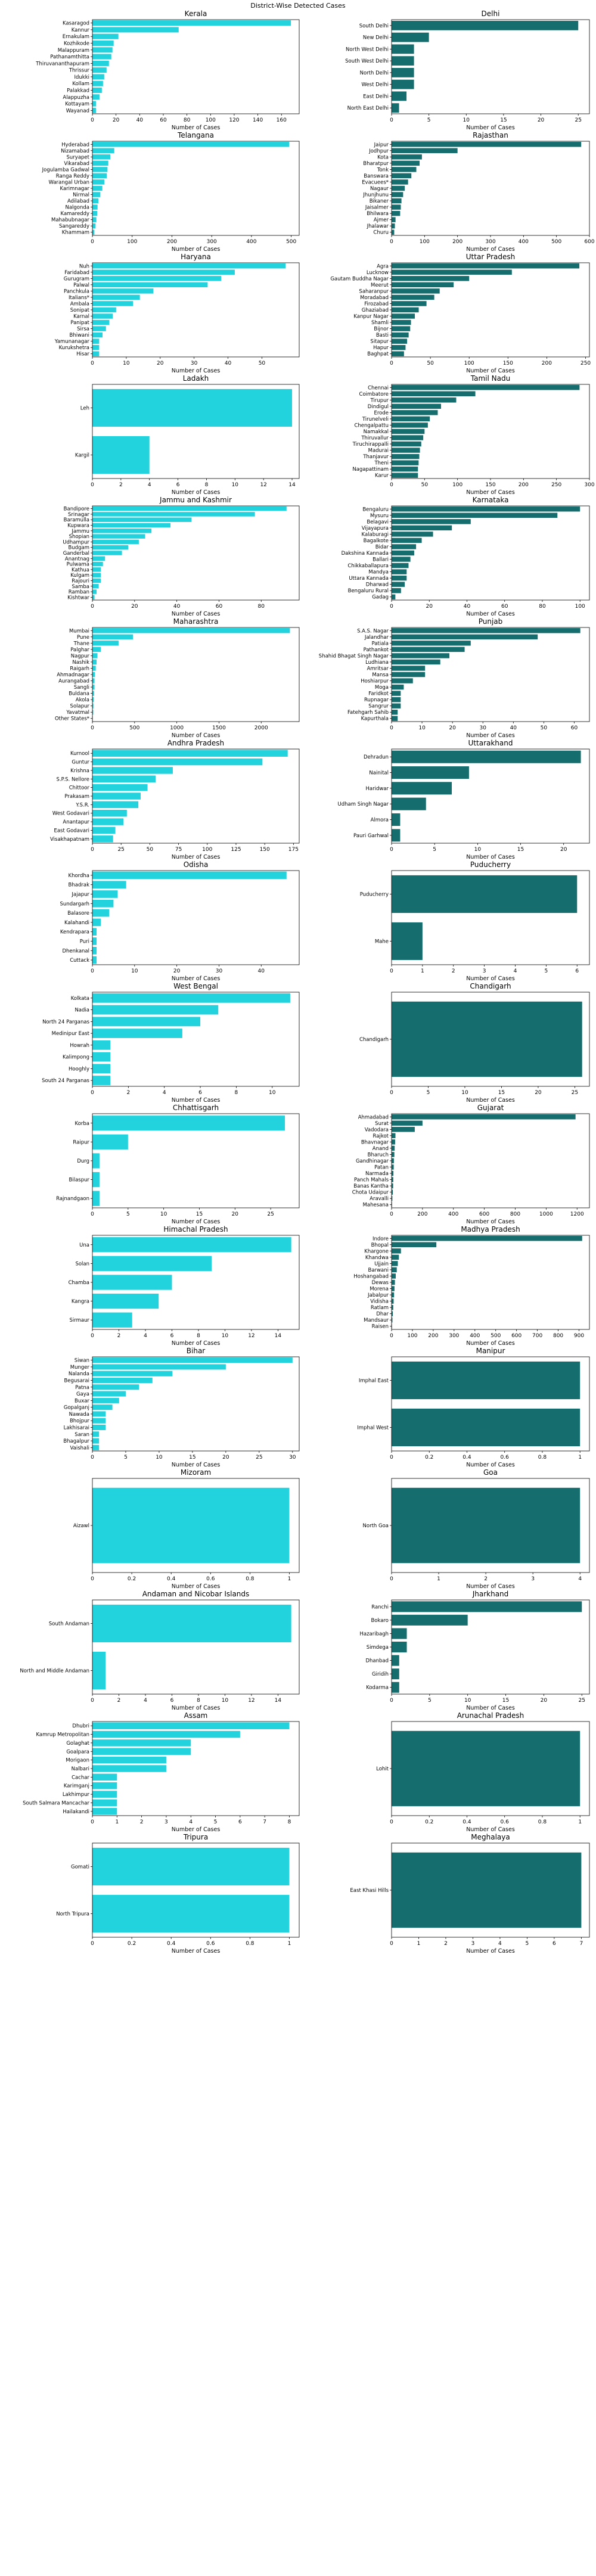 Image resolution: width=596 pixels, height=2576 pixels. Describe the element at coordinates (96, 569) in the screenshot. I see `bar-kathua` at that location.